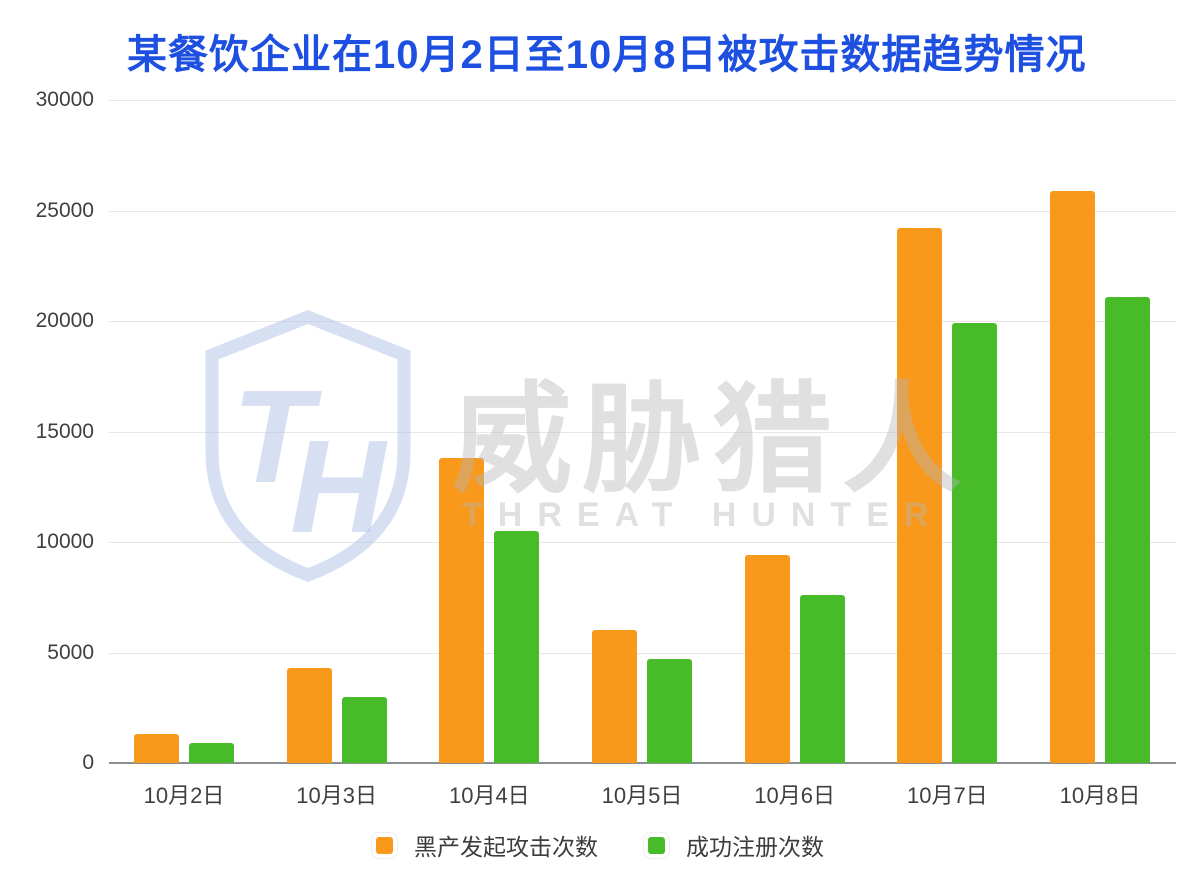  I want to click on legend-label-register: 成功注册次数, so click(755, 847).